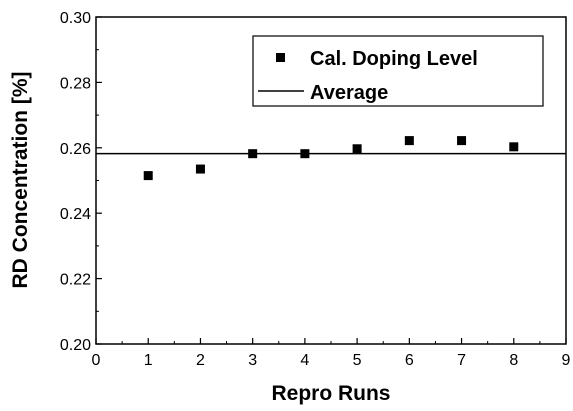 This screenshot has height=411, width=573. Describe the element at coordinates (409, 360) in the screenshot. I see `x-tick-label: 6` at that location.